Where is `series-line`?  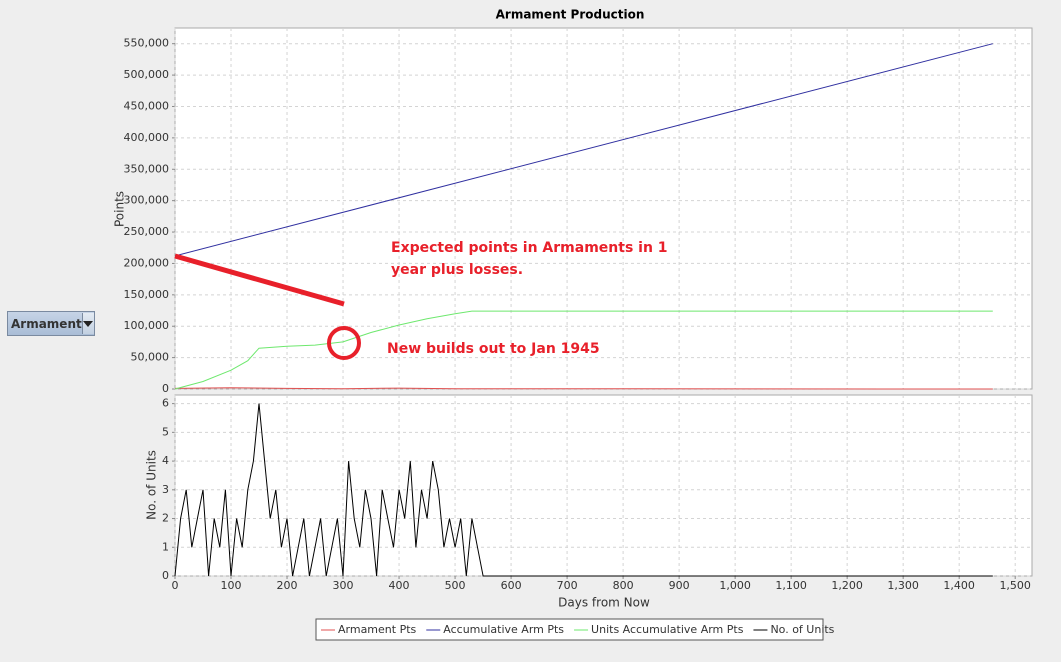
series-line is located at coordinates (583, 388).